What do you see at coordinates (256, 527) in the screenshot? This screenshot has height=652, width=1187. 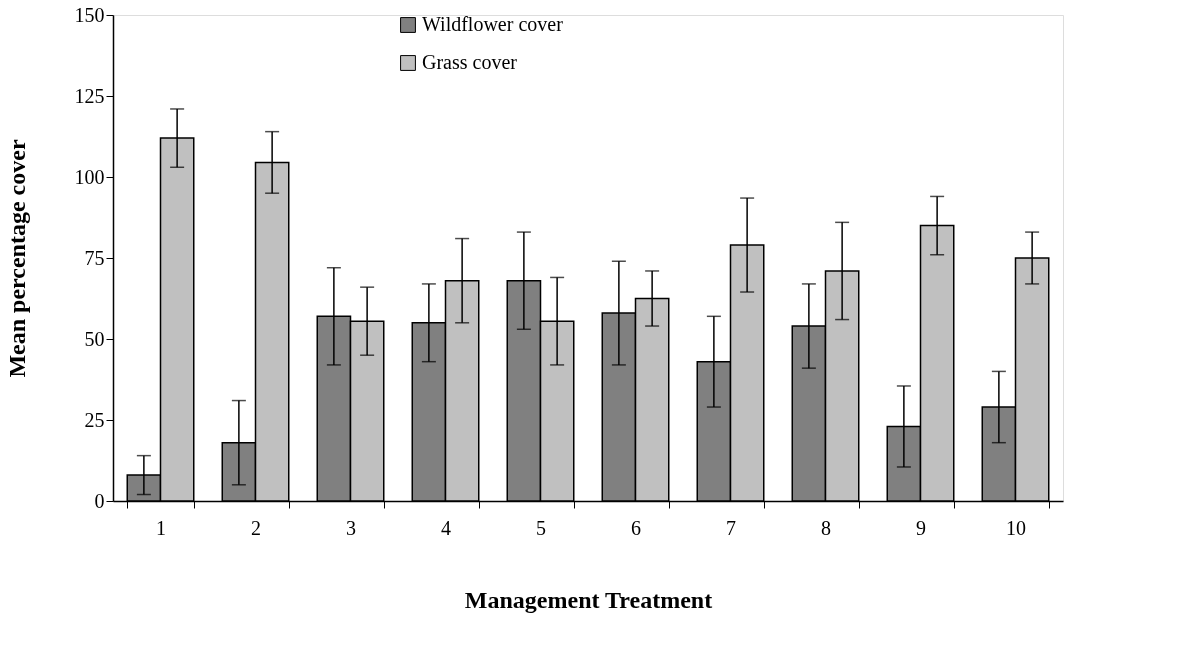 I see `x-tick-label: 2` at bounding box center [256, 527].